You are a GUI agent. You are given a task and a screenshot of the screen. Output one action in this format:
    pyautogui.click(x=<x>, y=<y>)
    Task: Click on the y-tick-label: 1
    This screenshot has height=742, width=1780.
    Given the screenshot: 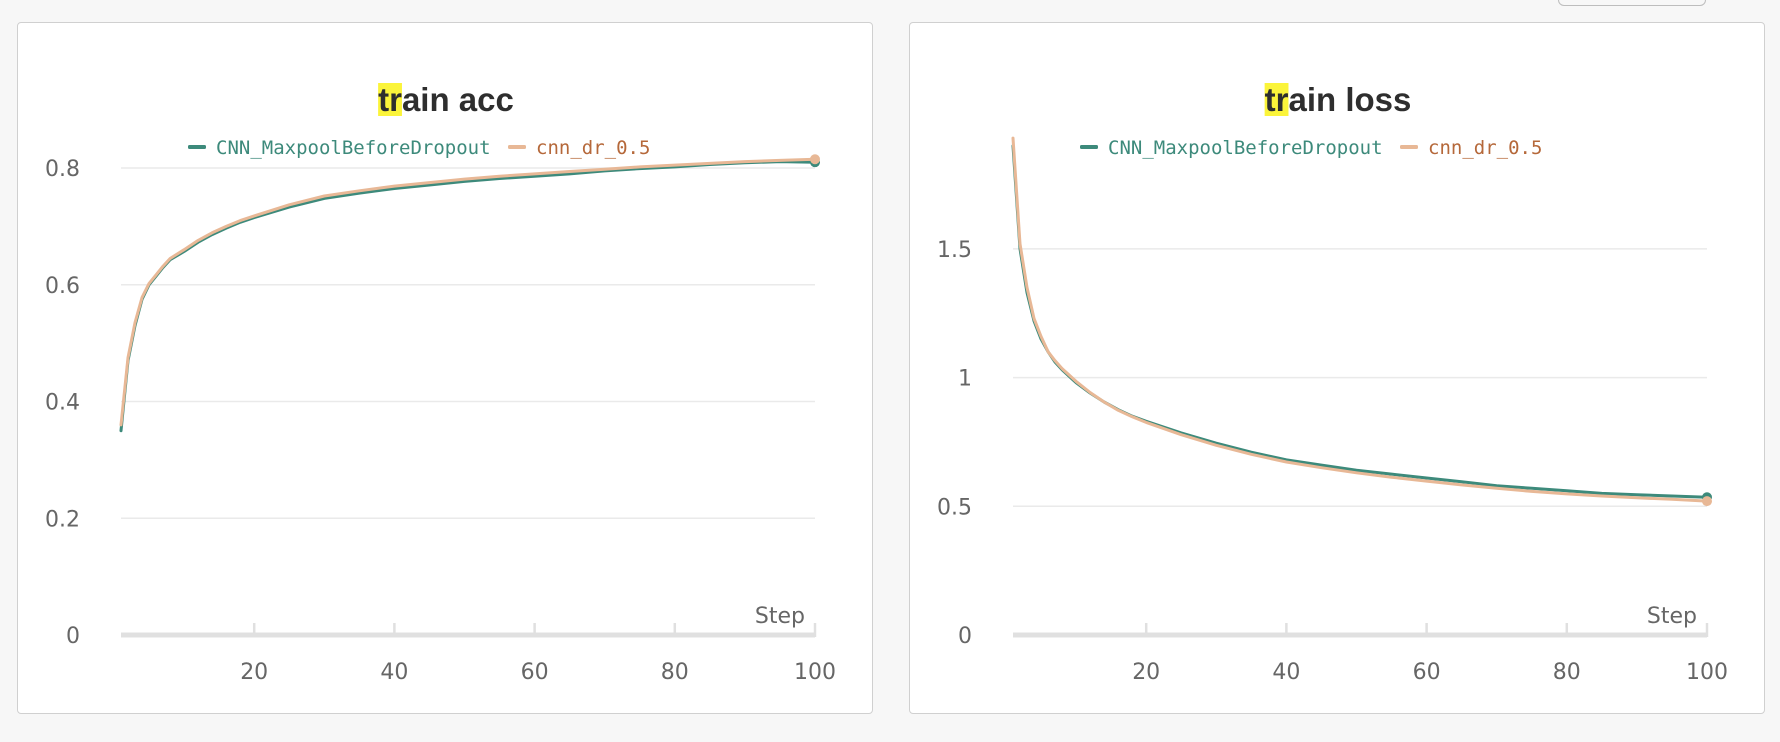 What is the action you would take?
    pyautogui.click(x=965, y=379)
    